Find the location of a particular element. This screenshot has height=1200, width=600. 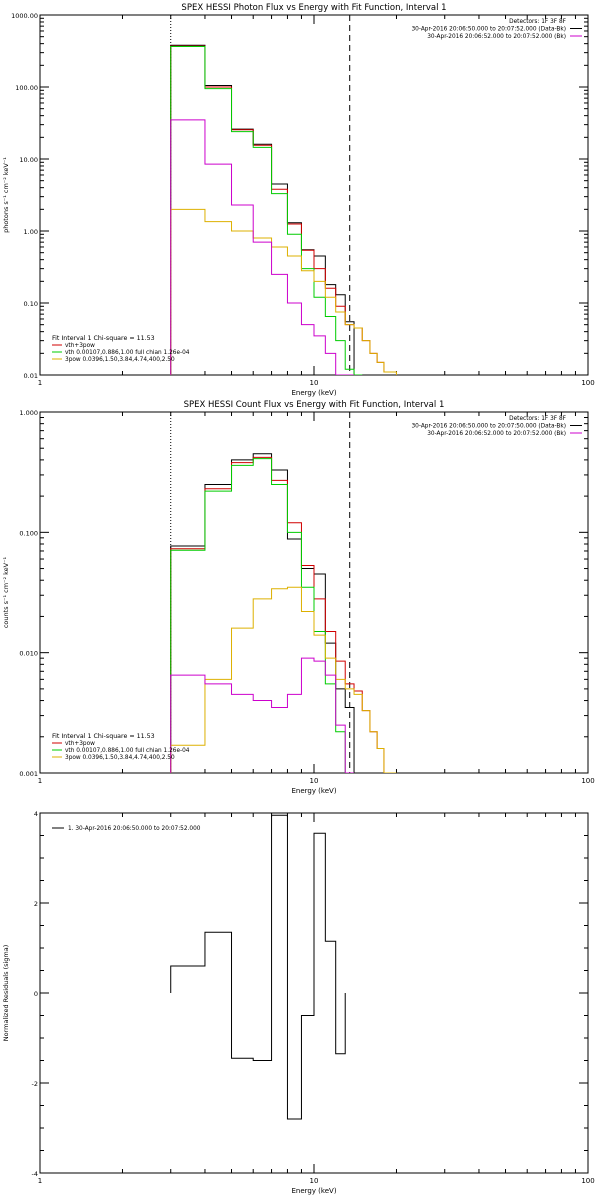

y-tick-label: 0.100 is located at coordinates (28, 533).